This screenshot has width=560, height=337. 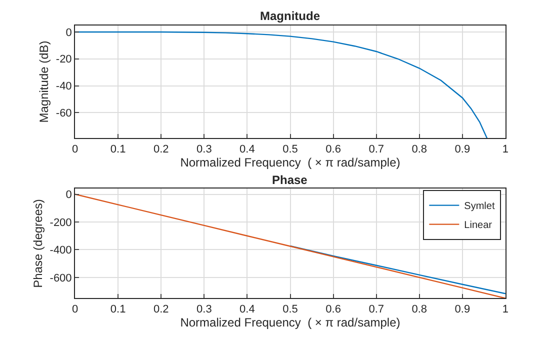 I want to click on chart-title: Phase, so click(x=290, y=180).